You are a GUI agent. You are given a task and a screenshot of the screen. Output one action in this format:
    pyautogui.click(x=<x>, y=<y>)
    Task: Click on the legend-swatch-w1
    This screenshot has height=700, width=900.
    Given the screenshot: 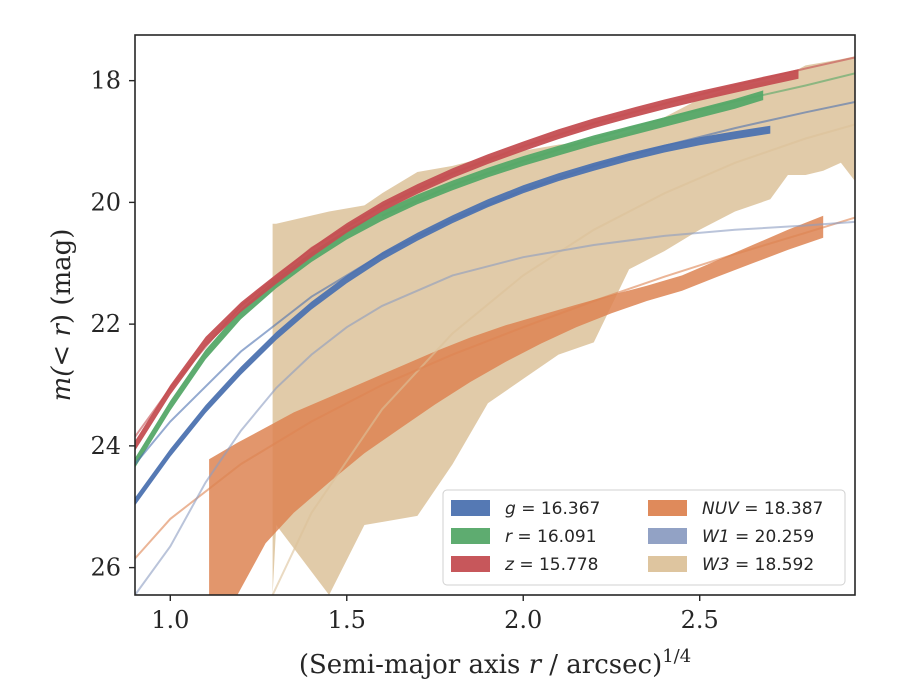 What is the action you would take?
    pyautogui.click(x=667, y=536)
    